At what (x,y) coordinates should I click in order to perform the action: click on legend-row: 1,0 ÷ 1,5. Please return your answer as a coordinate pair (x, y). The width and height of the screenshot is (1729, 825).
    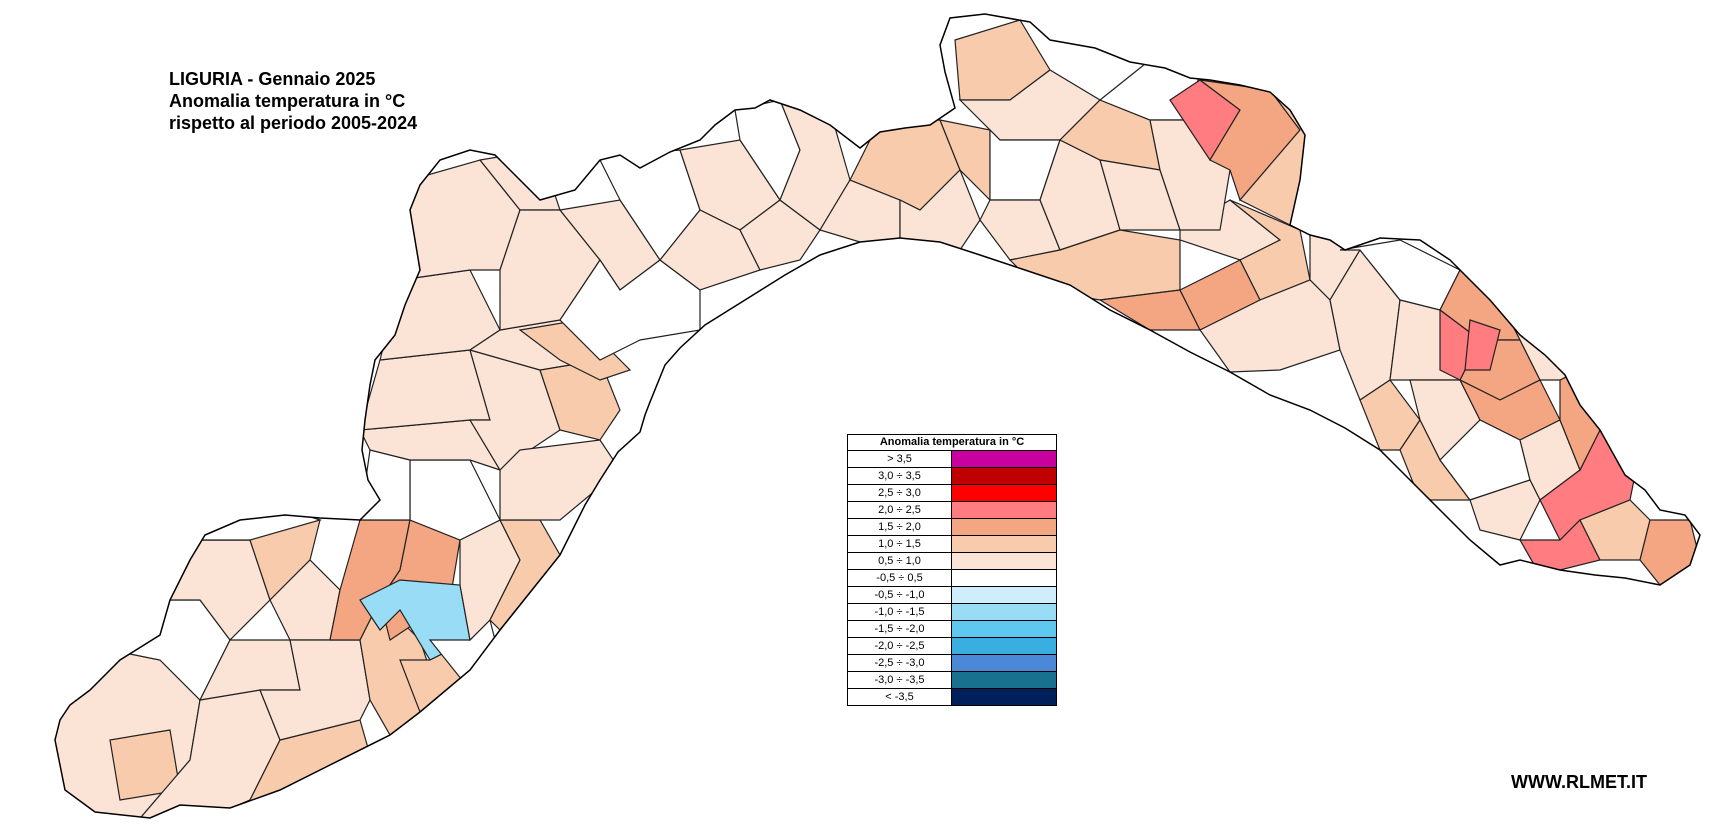
    Looking at the image, I should click on (952, 544).